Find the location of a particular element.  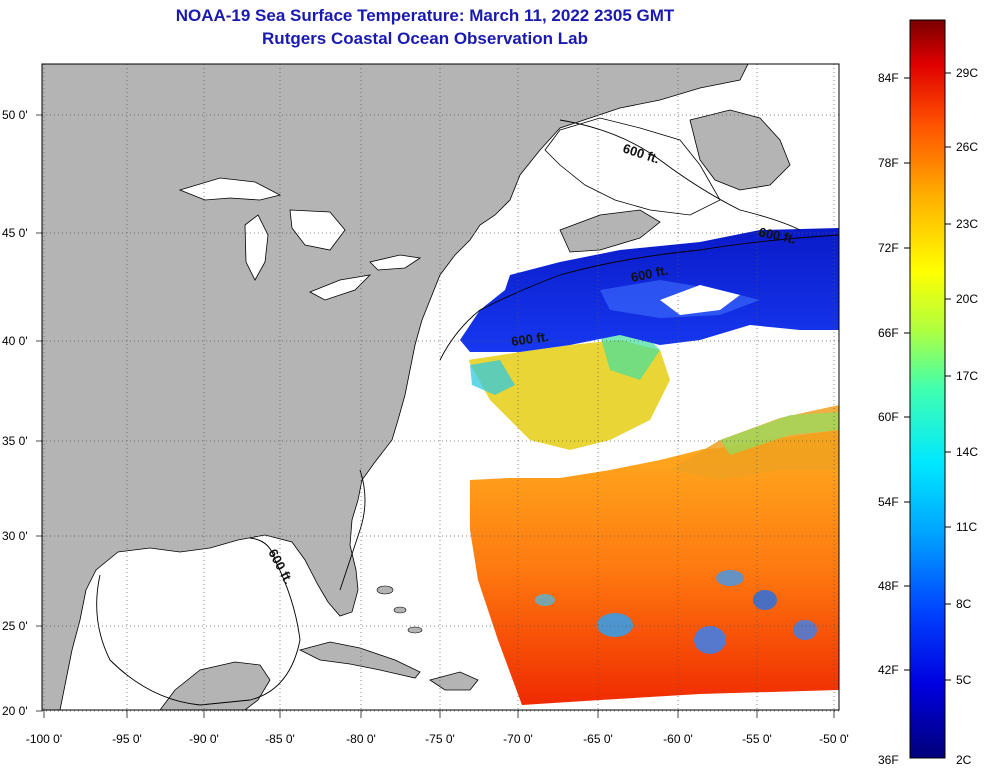

celsius-label: 2C is located at coordinates (964, 760).